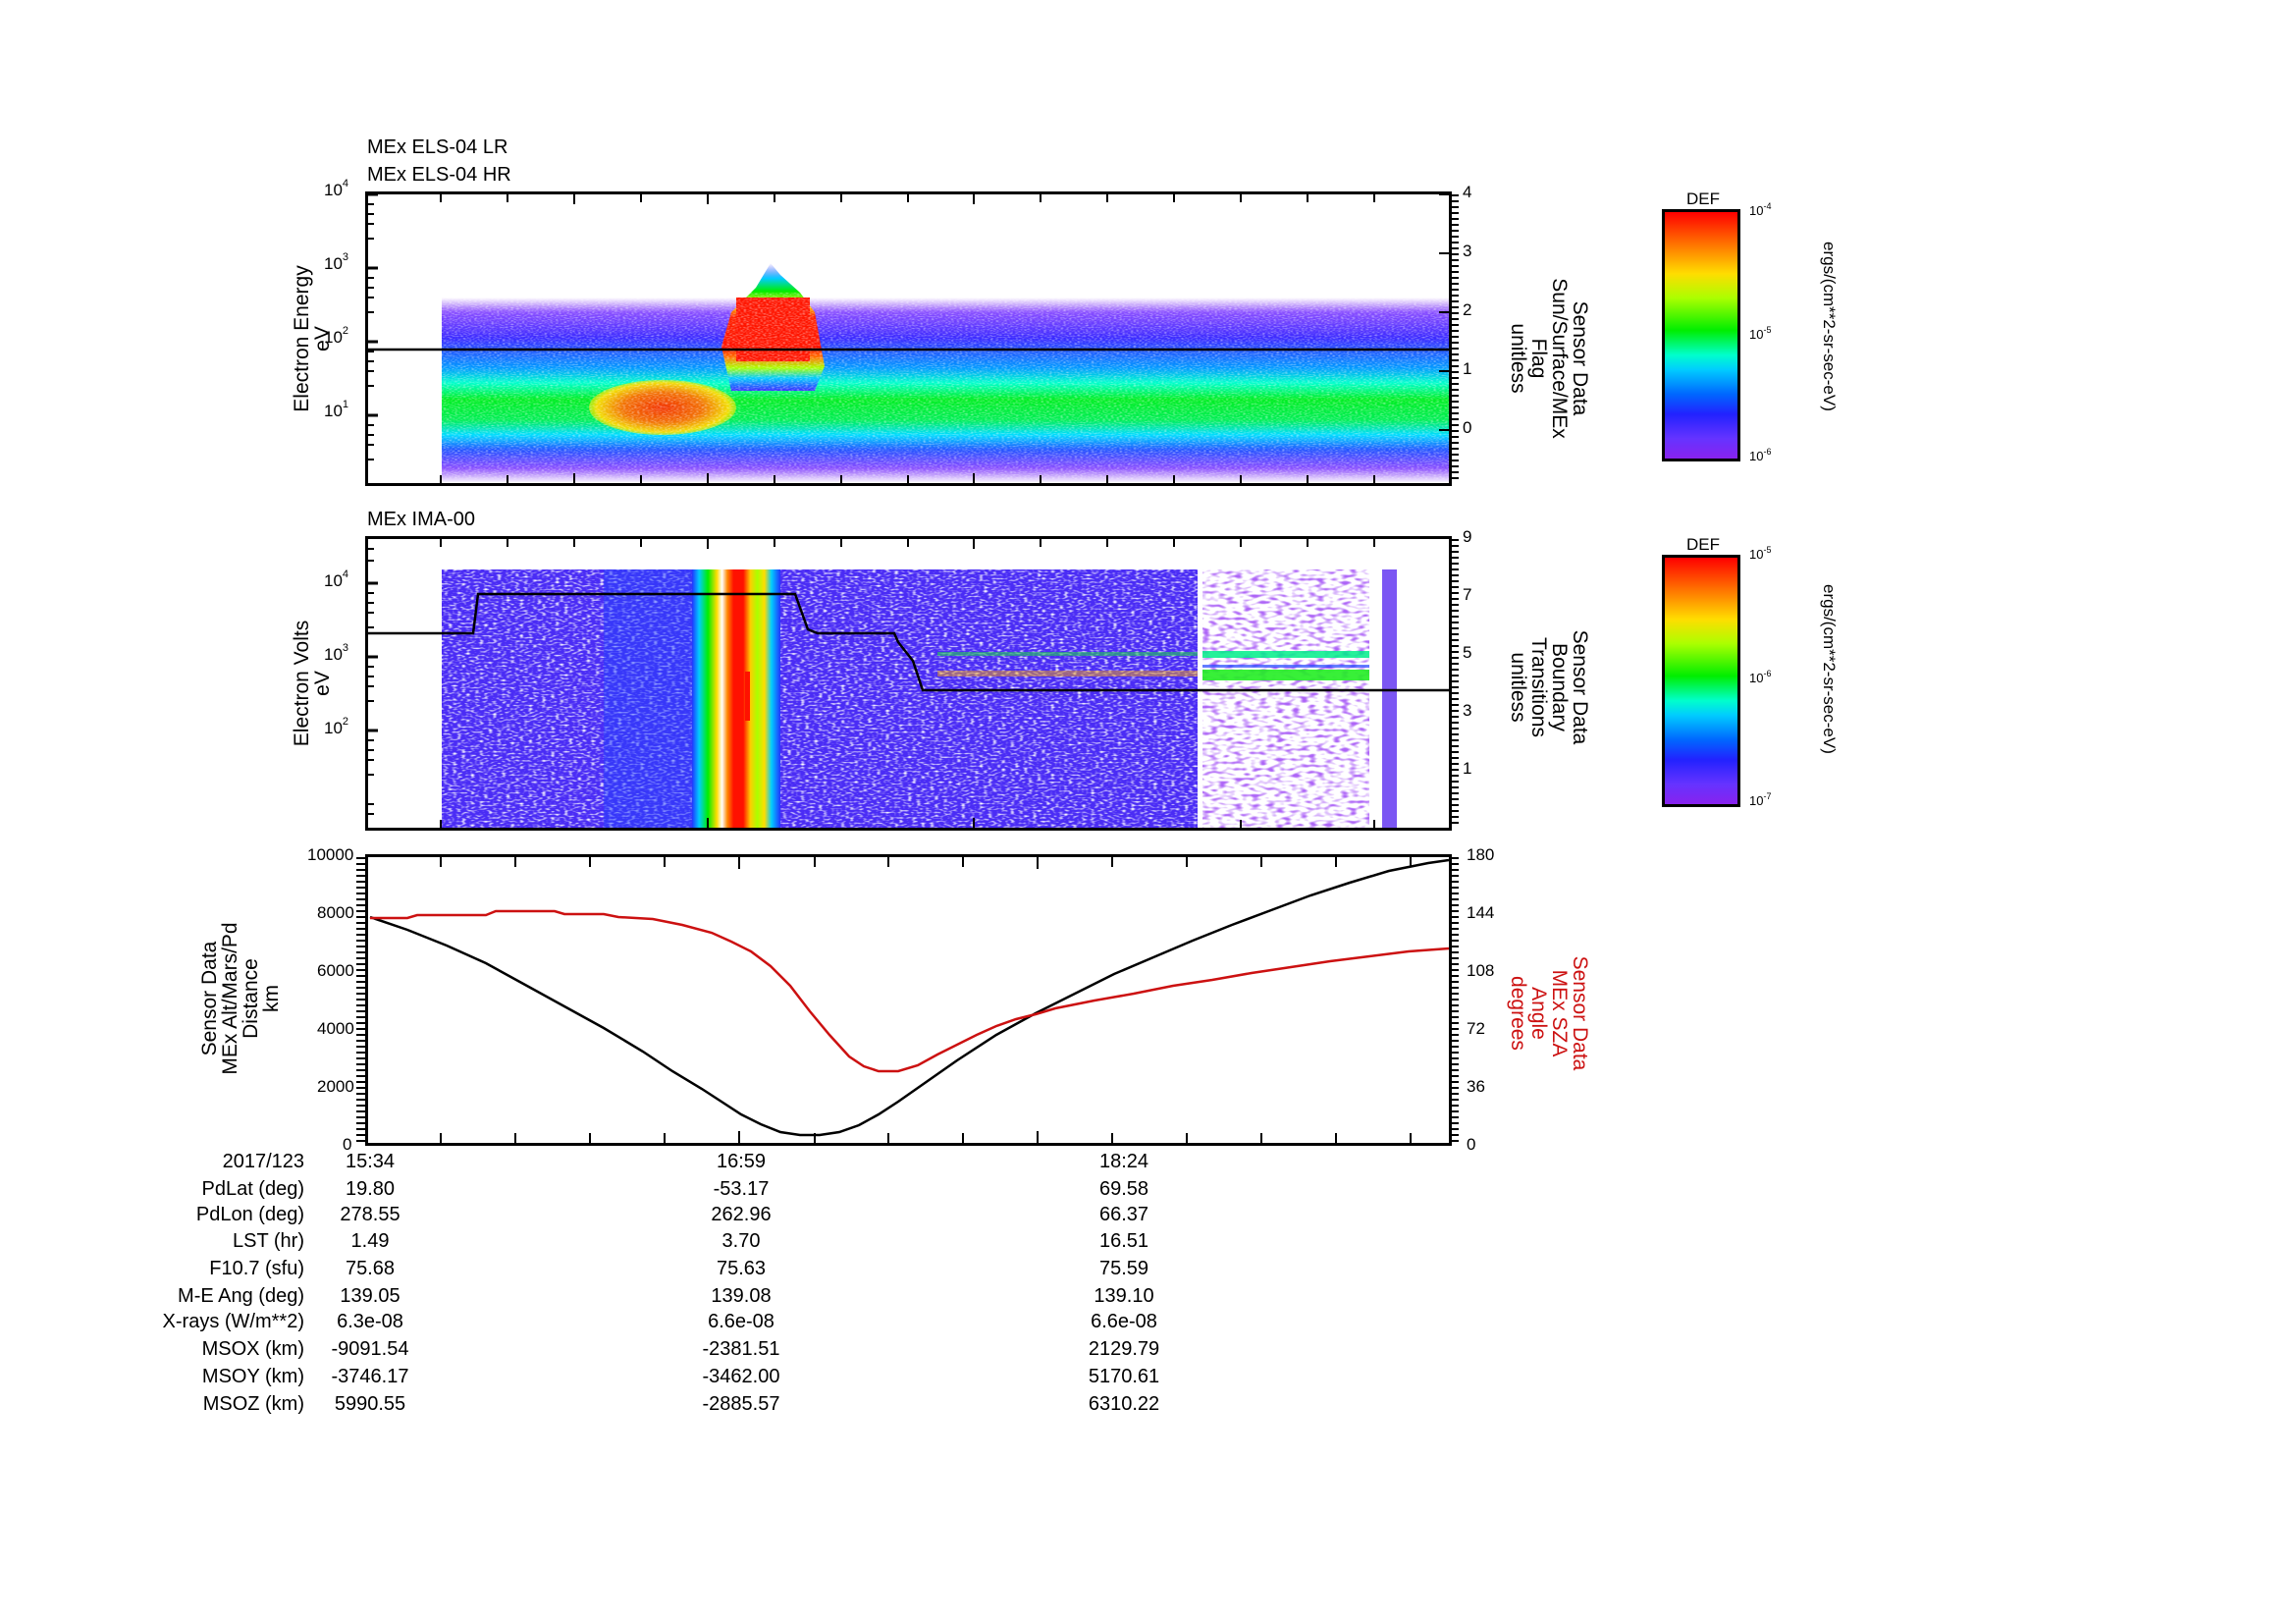 This screenshot has height=1623, width=2296. What do you see at coordinates (437, 147) in the screenshot?
I see `panel1-title-line1: MEx ELS-04 LR` at bounding box center [437, 147].